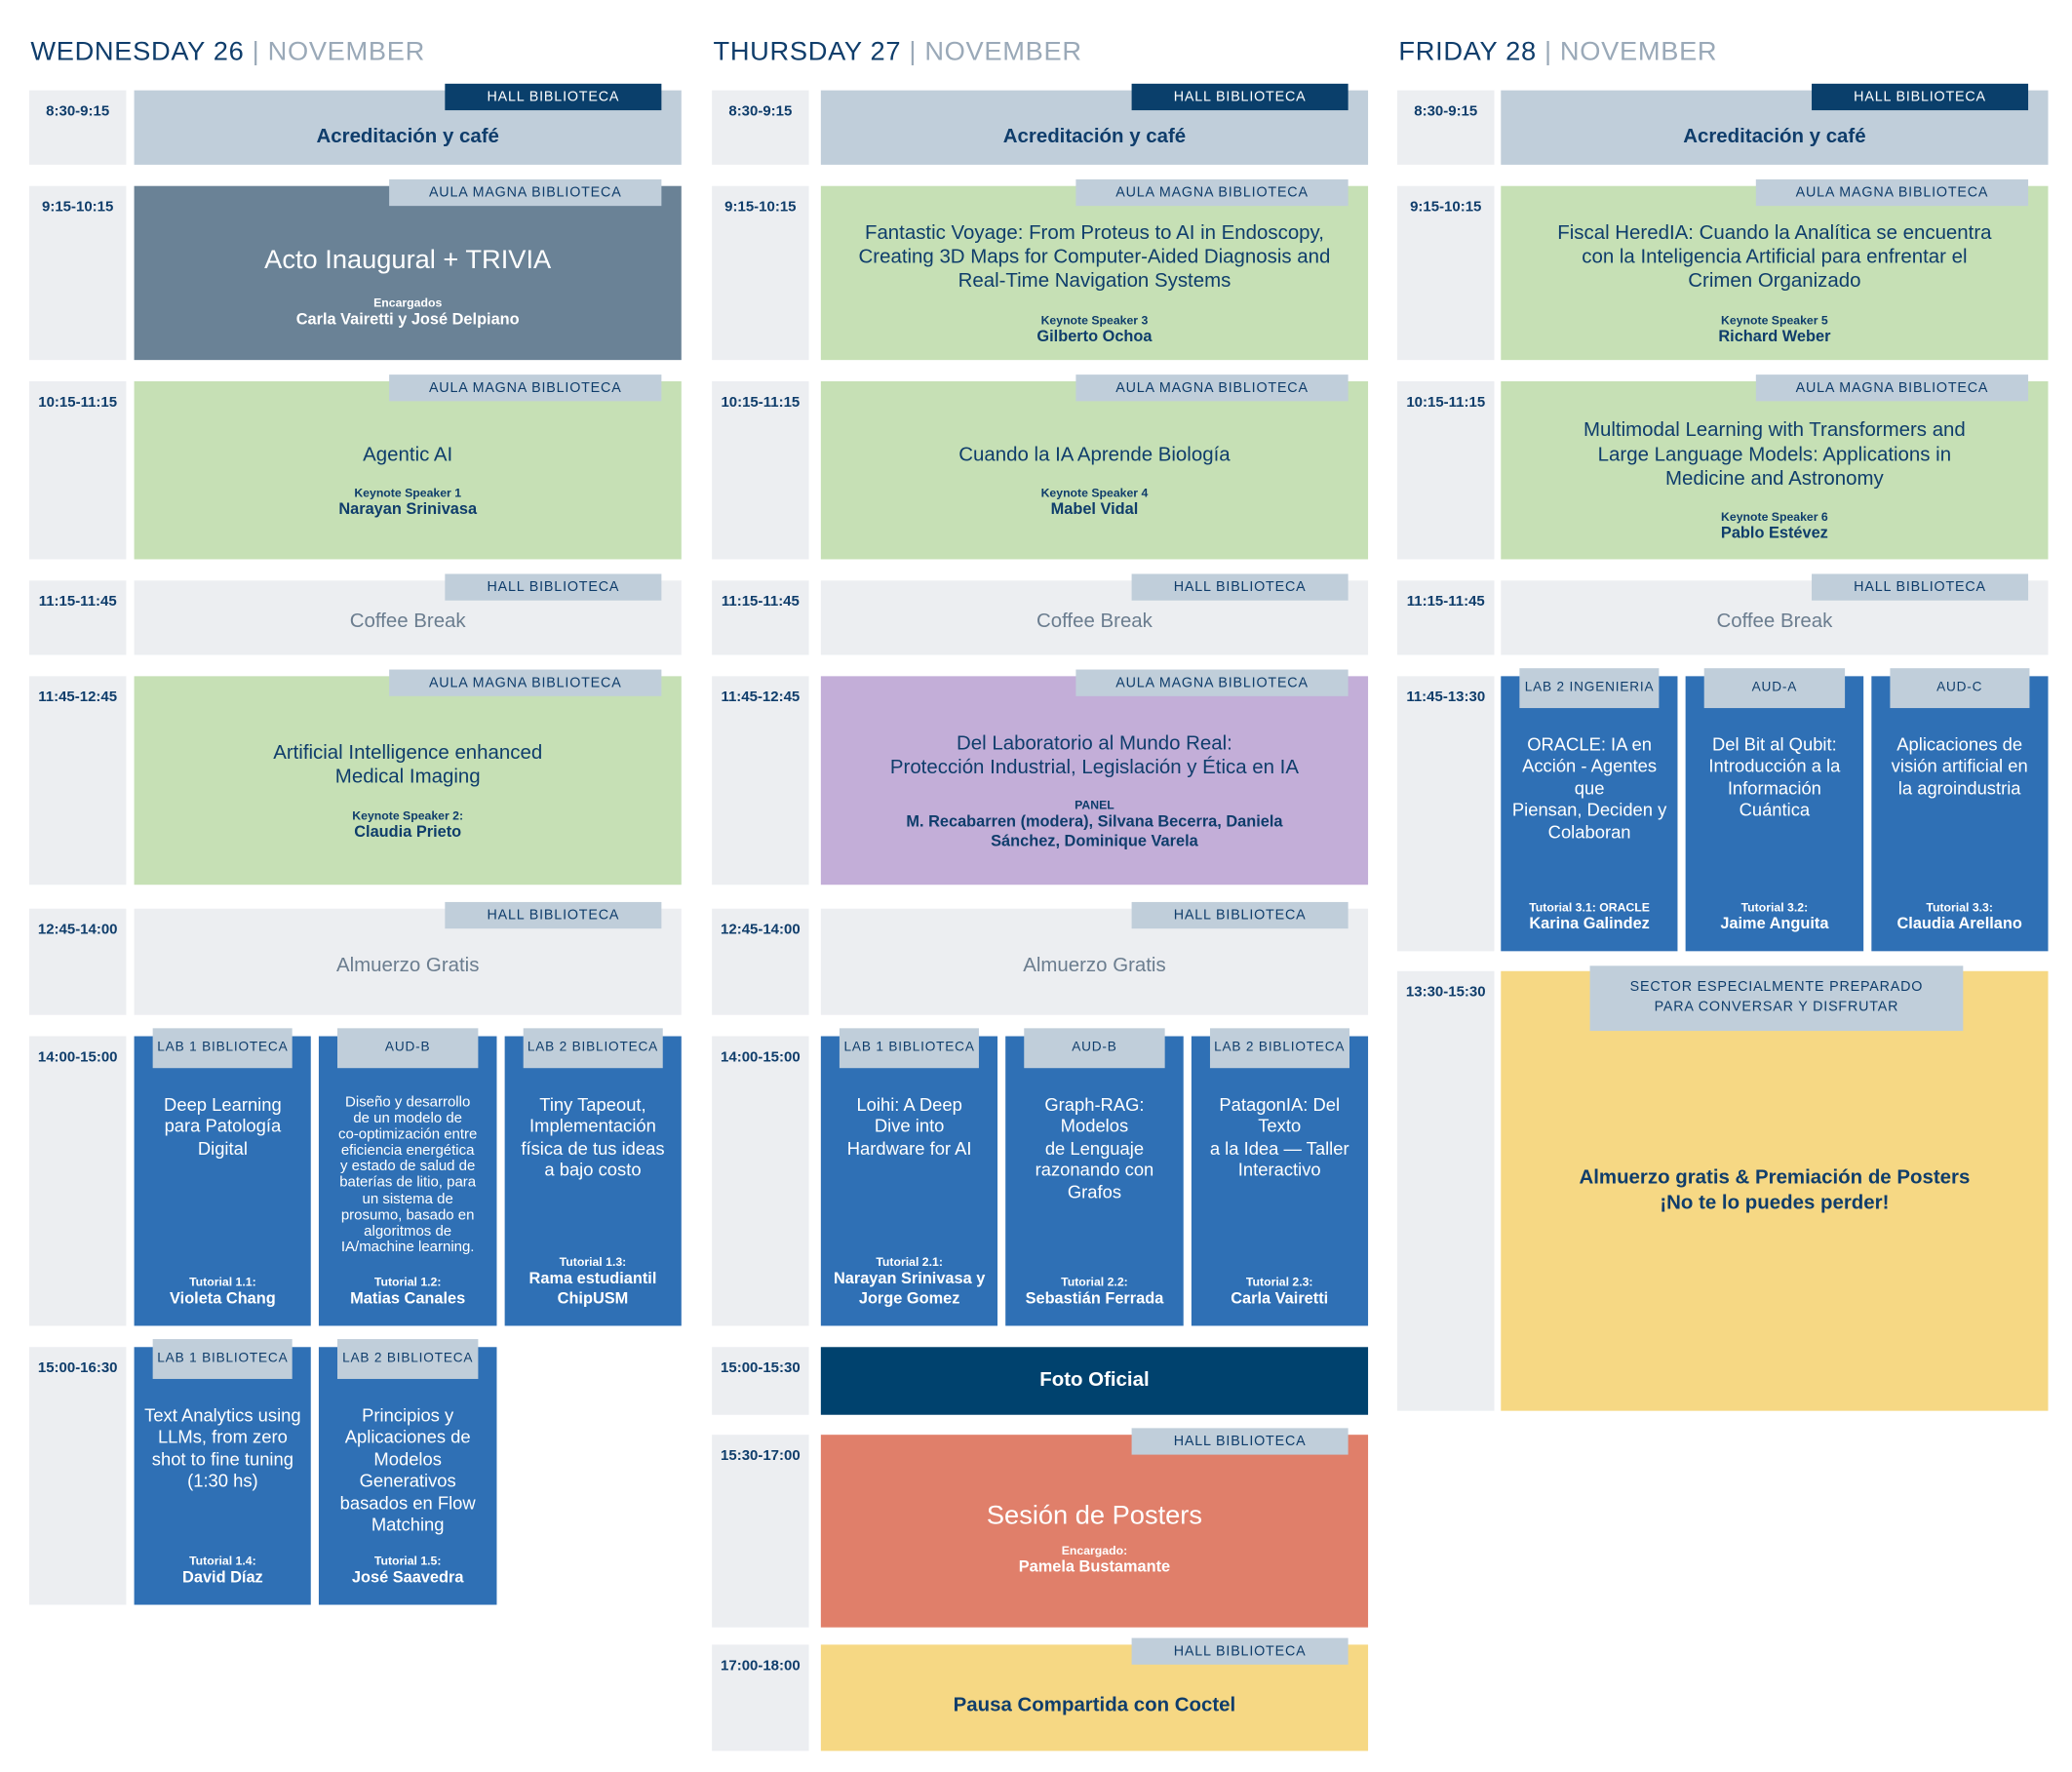 This screenshot has height=1772, width=2072. Describe the element at coordinates (1280, 1297) in the screenshot. I see `speaker-name: Carla Vairetti` at that location.